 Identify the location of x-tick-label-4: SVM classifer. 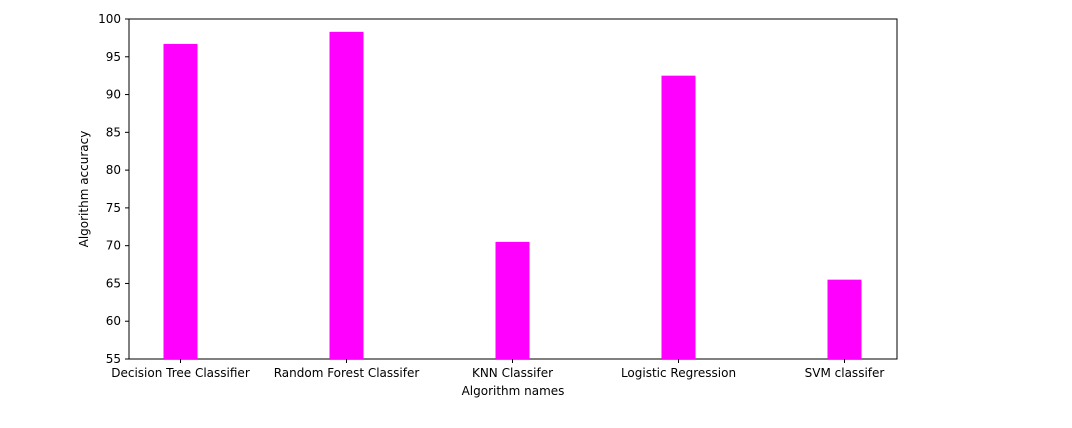
(845, 373).